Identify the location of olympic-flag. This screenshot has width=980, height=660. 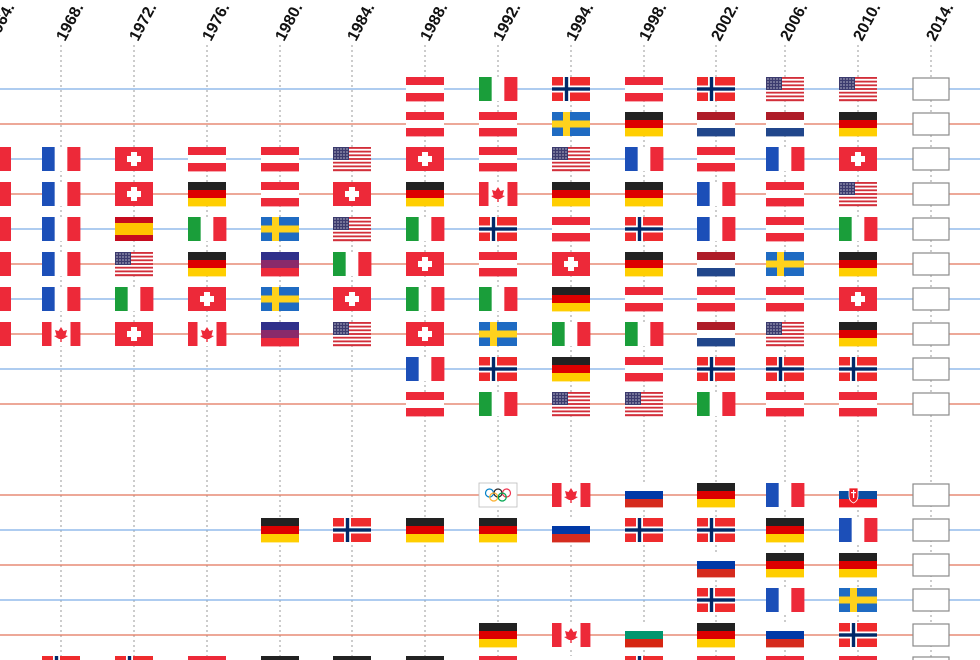
(498, 495).